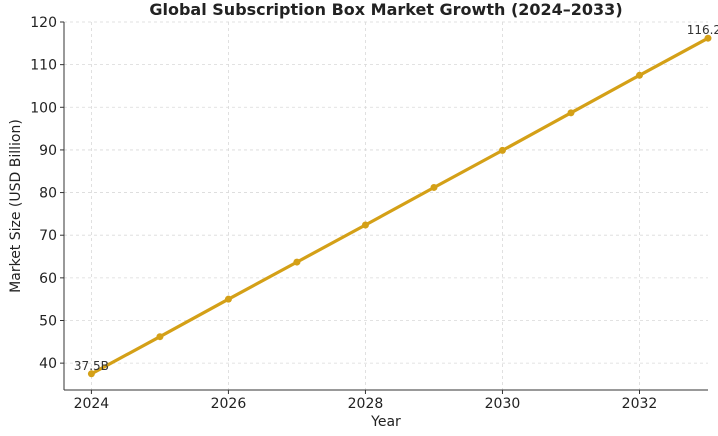 The height and width of the screenshot is (436, 718). What do you see at coordinates (640, 404) in the screenshot?
I see `x-tick-label: 2032` at bounding box center [640, 404].